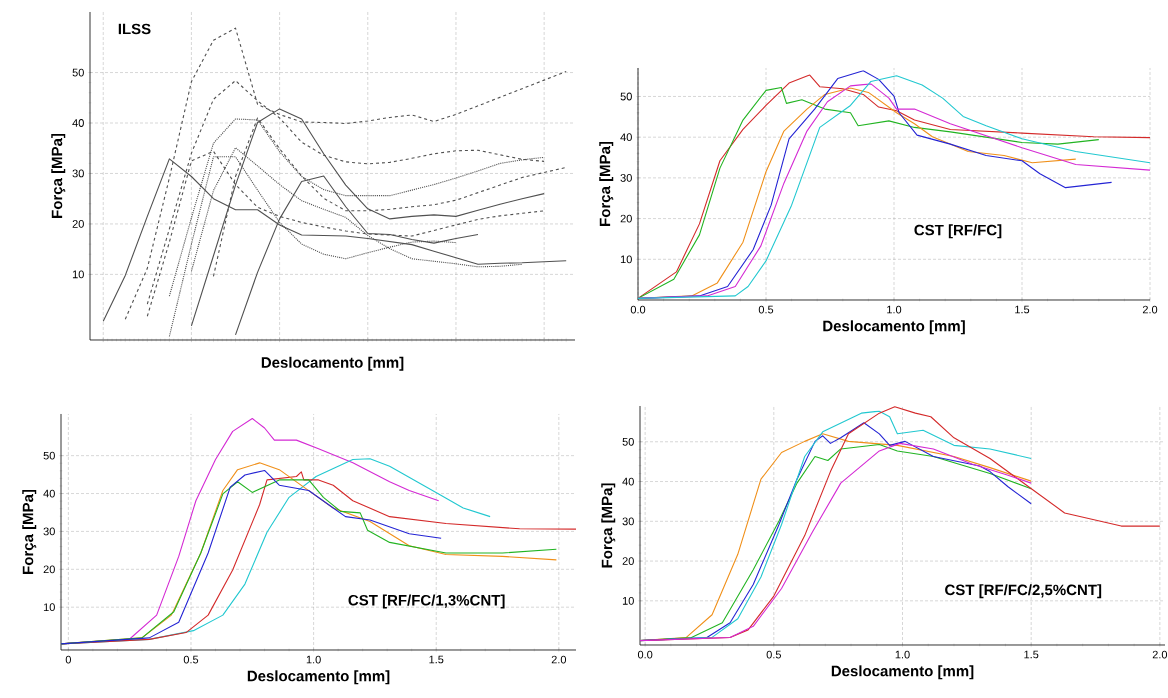 The height and width of the screenshot is (698, 1168). Describe the element at coordinates (958, 231) in the screenshot. I see `text: CST [RF/FC]` at that location.